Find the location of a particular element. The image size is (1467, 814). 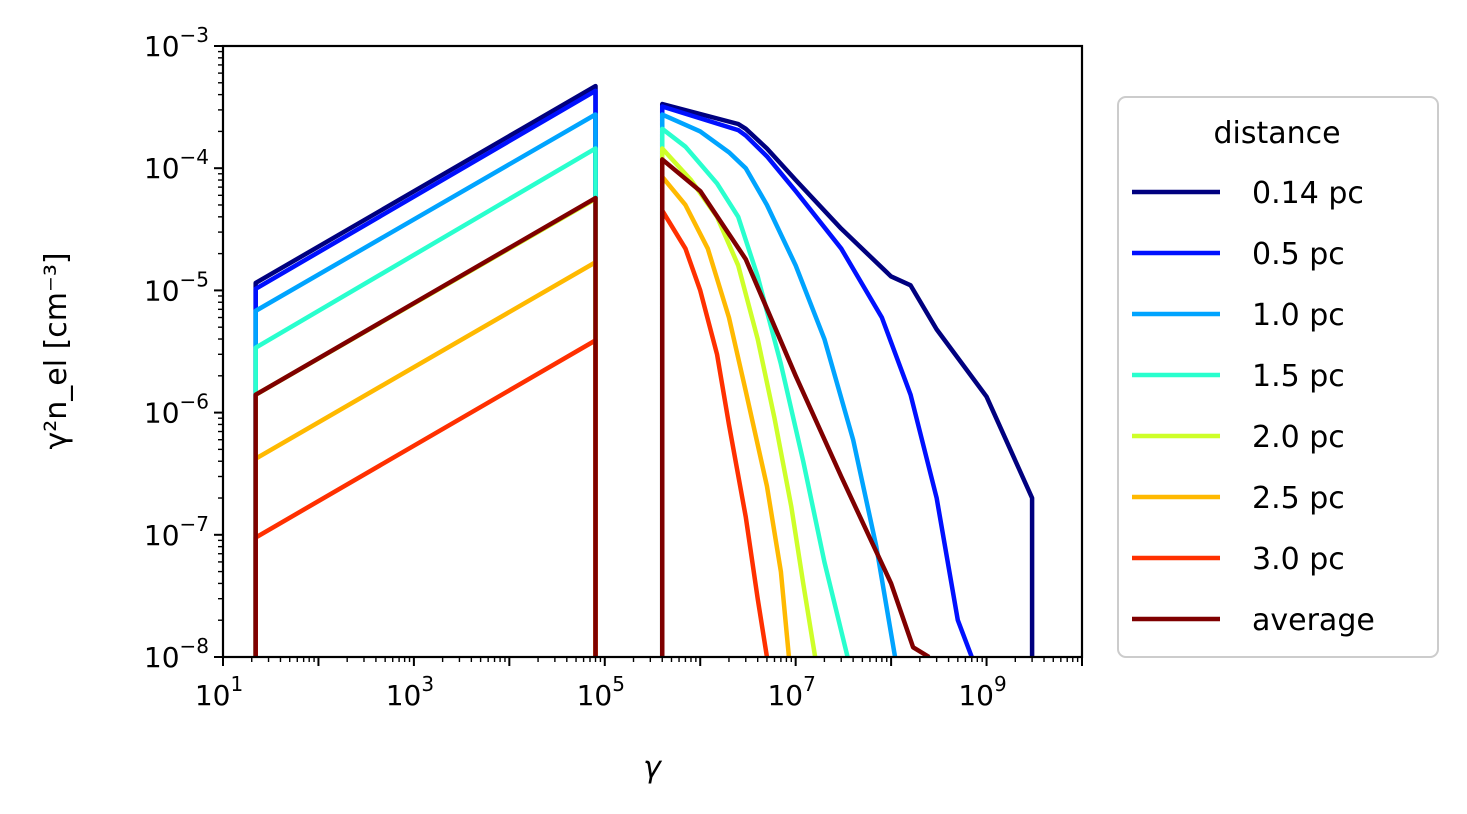

y-tick-label-exponent: −6 is located at coordinates (194, 402).